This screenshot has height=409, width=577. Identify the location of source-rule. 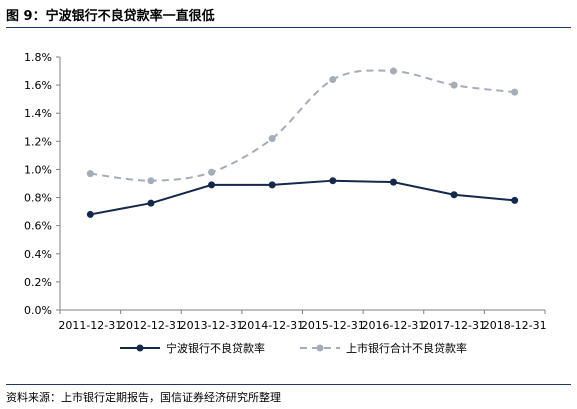
(288, 384).